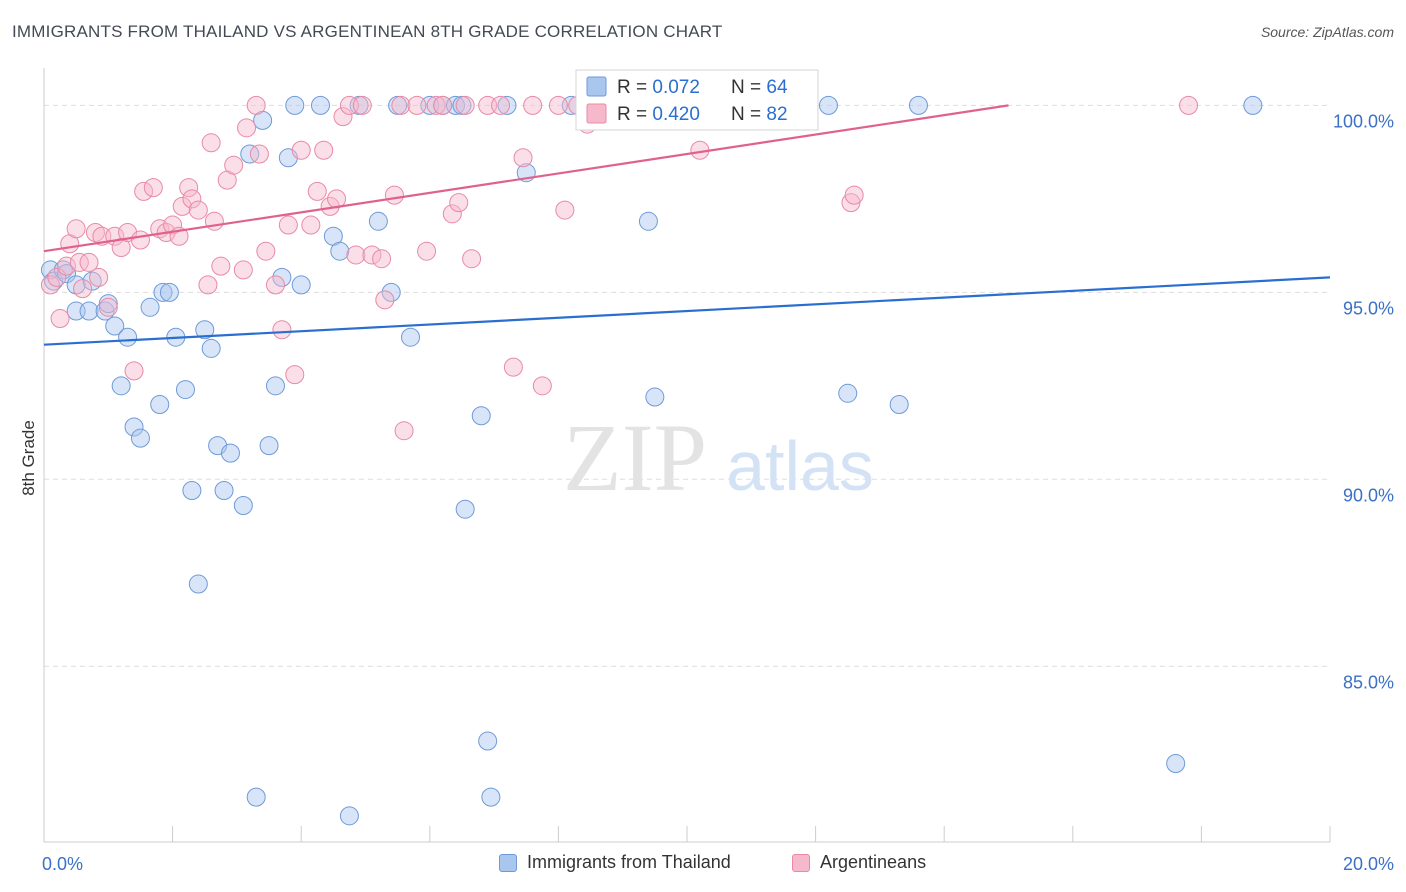  I want to click on svg-text: R = 0.072, so click(658, 87).